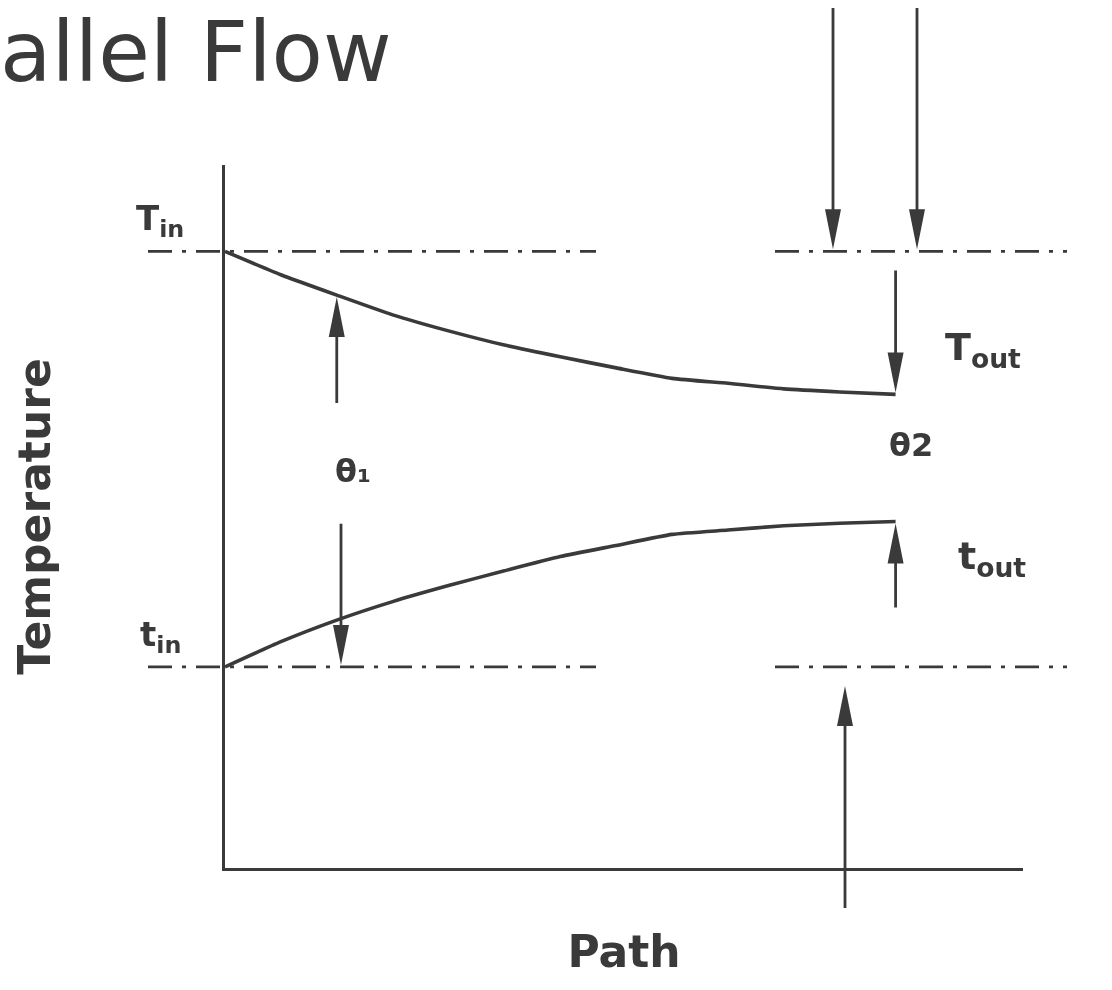 This screenshot has width=1112, height=990. What do you see at coordinates (992, 558) in the screenshot?
I see `text: t$_{out}$` at bounding box center [992, 558].